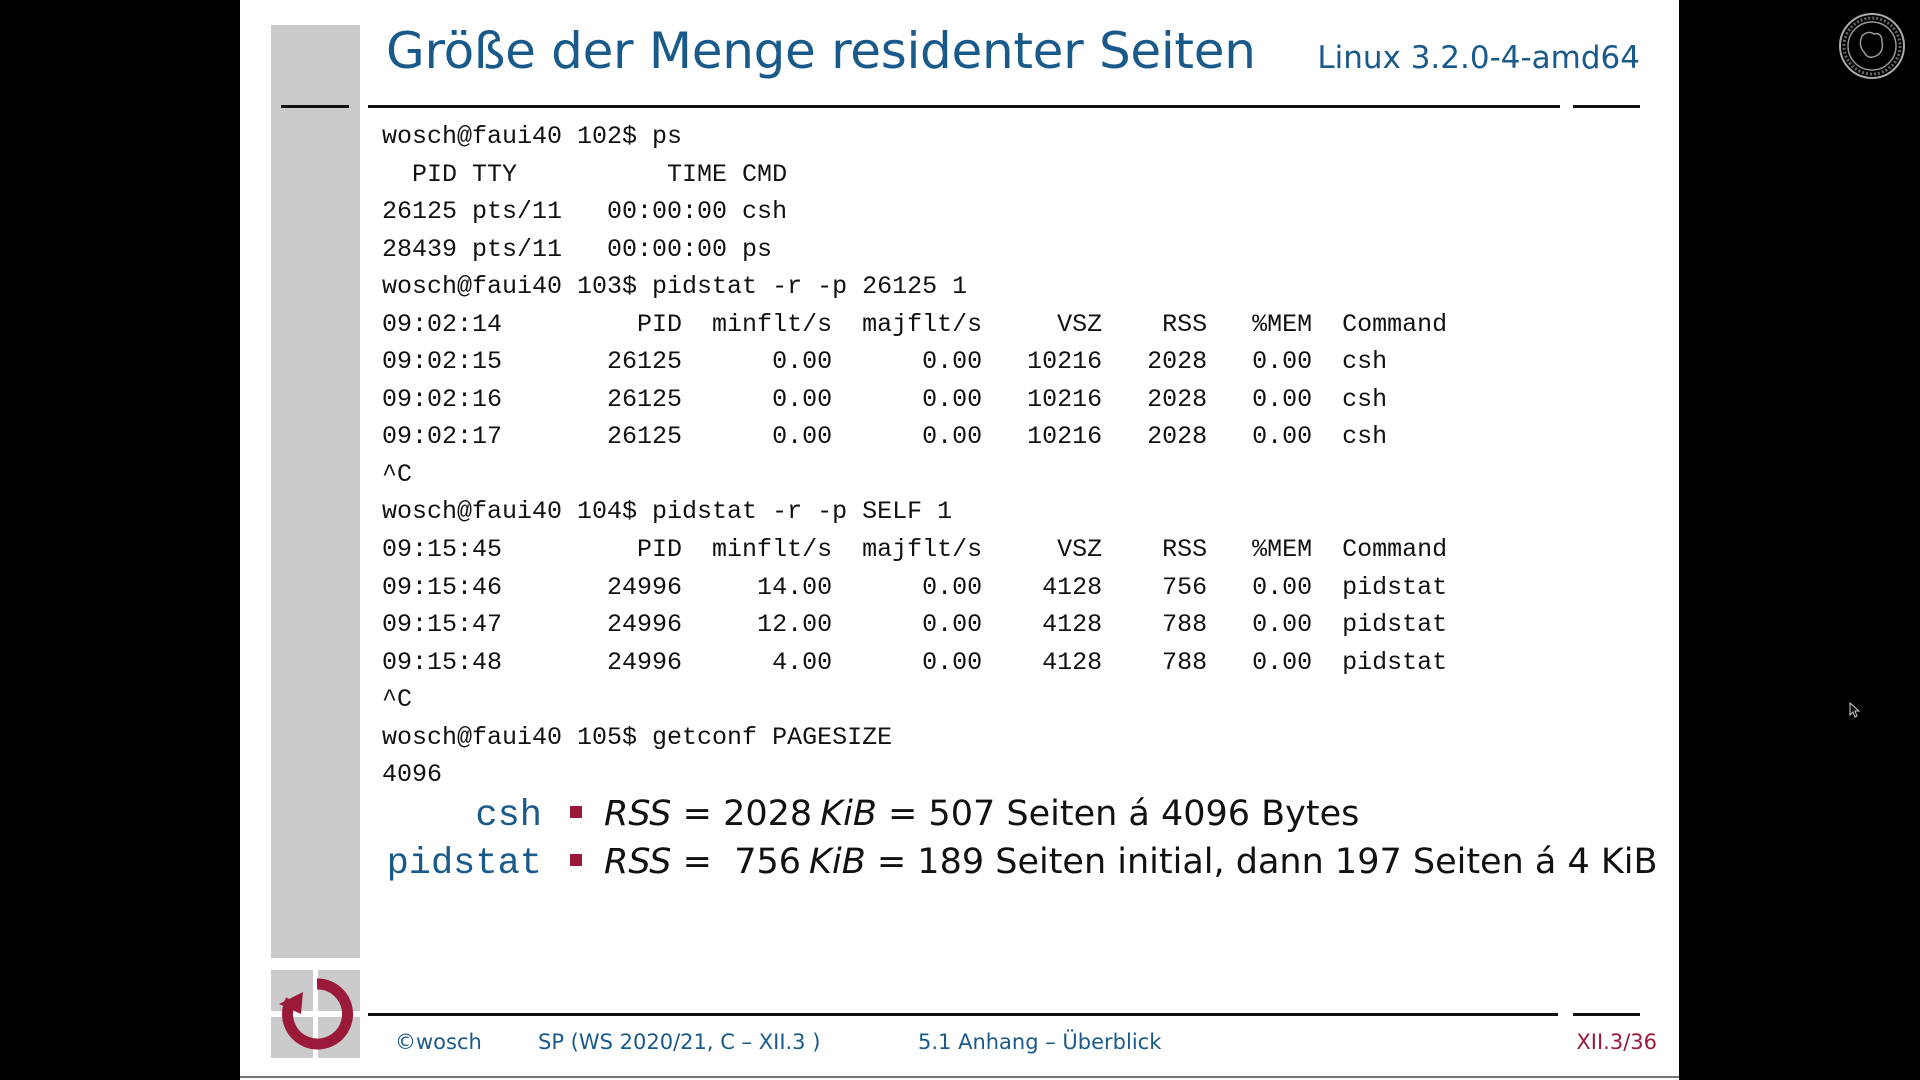 The image size is (1920, 1080). What do you see at coordinates (667, 512) in the screenshot?
I see `terminal-line: wosch@faui40 104$ pidstat -r -p SELF 1` at bounding box center [667, 512].